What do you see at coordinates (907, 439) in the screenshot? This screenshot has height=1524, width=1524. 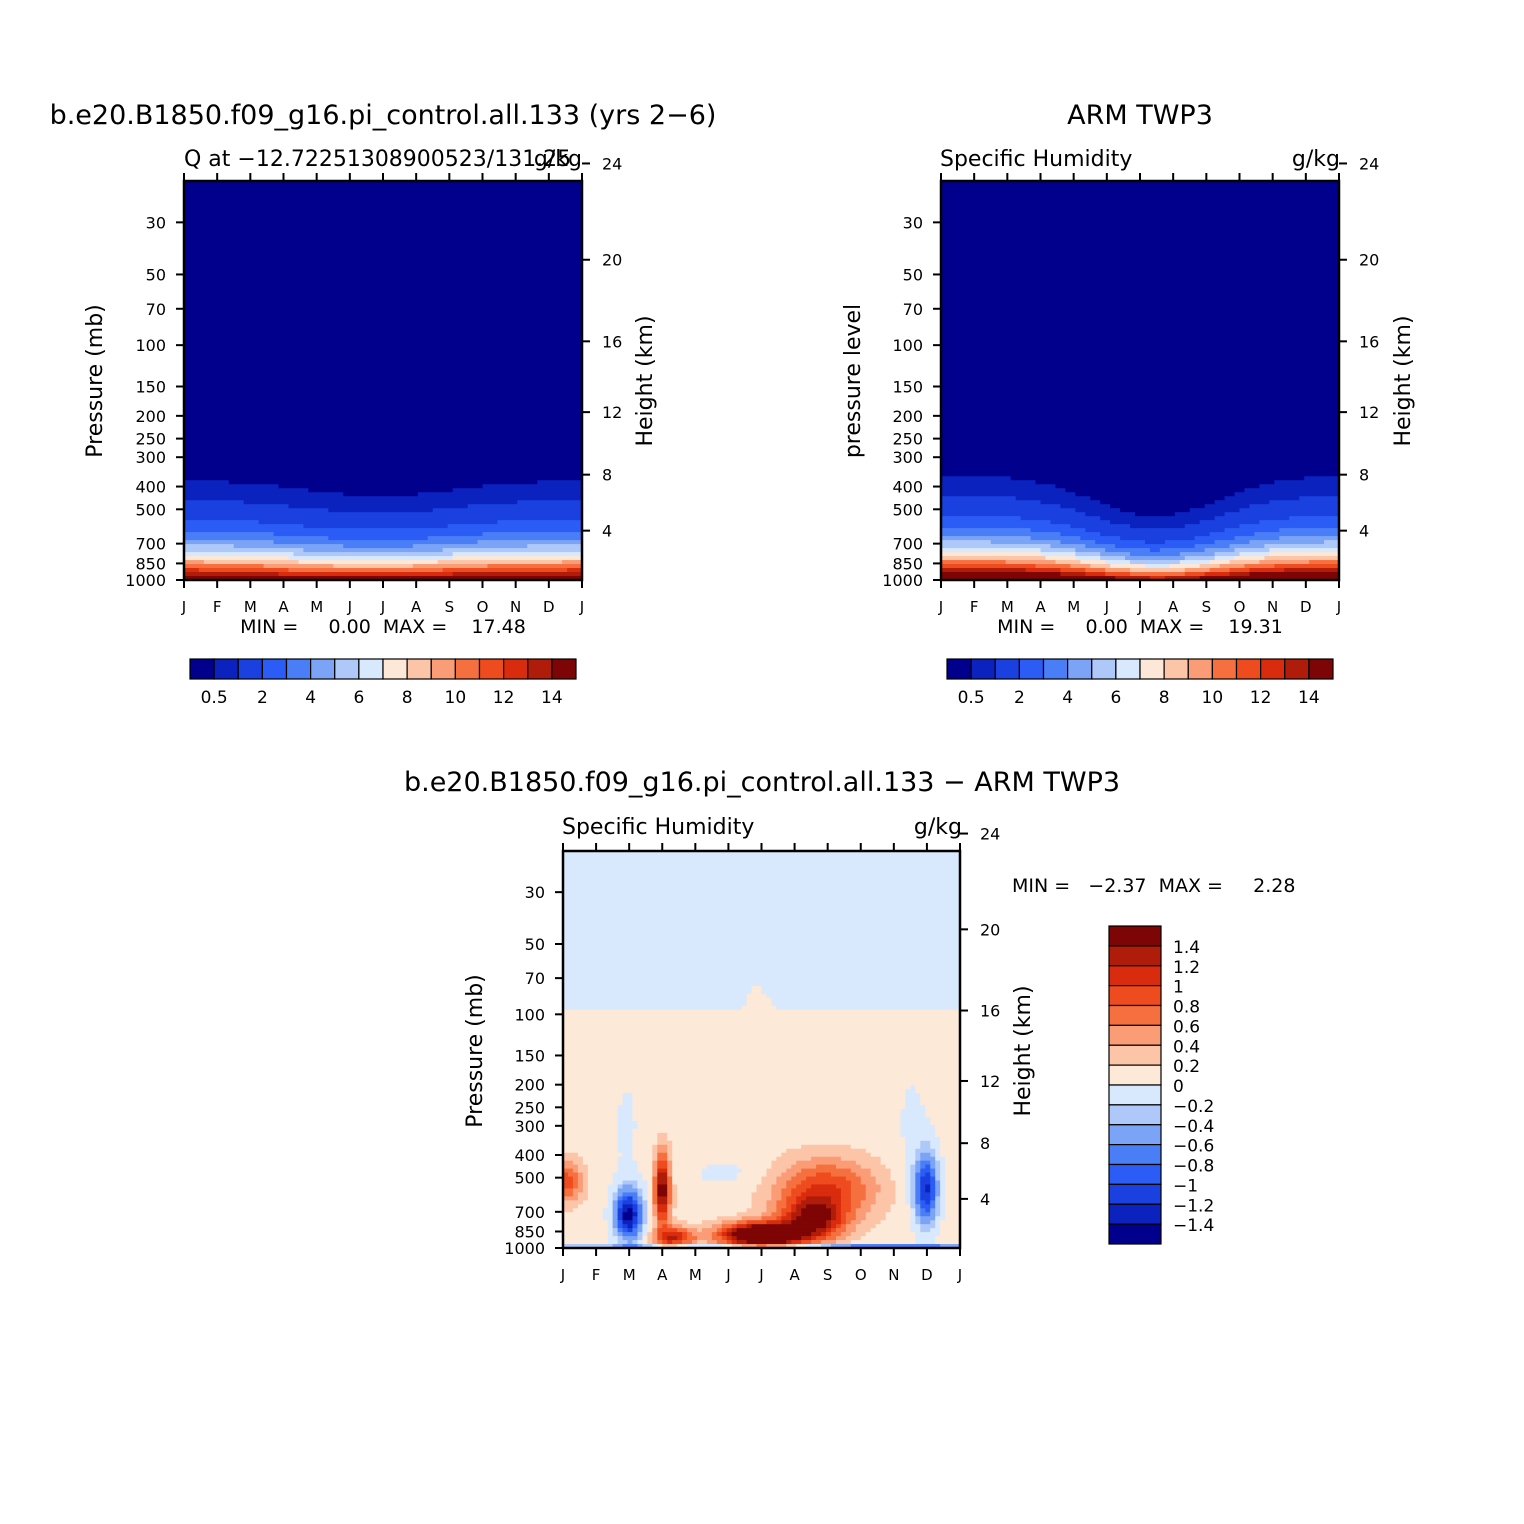 I see `y-tick-label: 250` at bounding box center [907, 439].